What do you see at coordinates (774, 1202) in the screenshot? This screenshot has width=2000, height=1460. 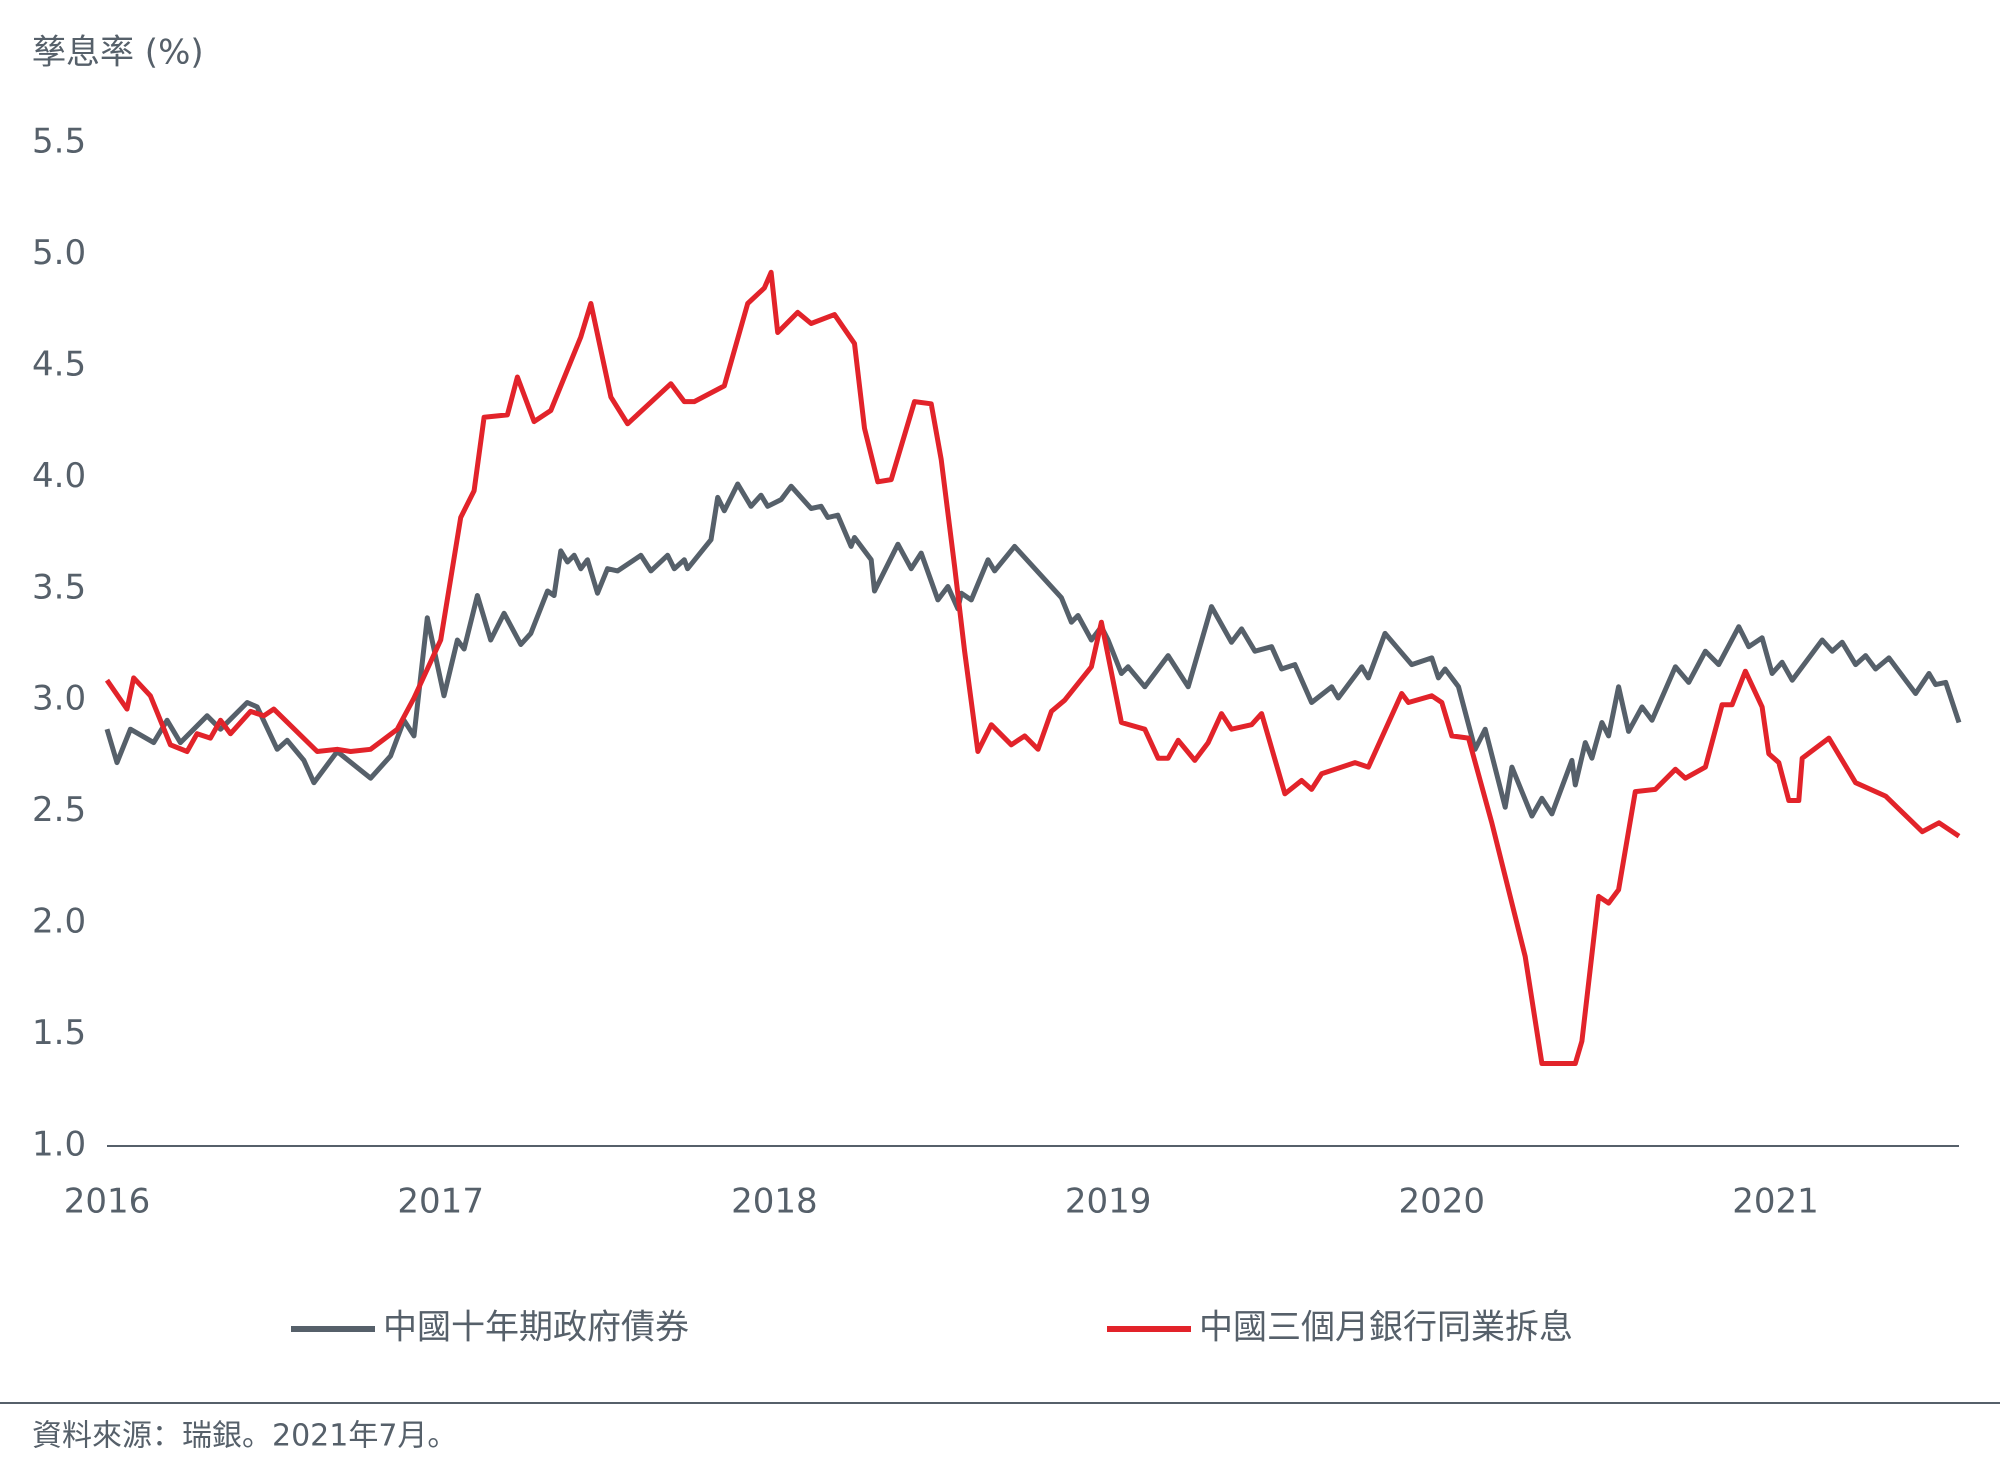 I see `x-tick-label: 2018` at bounding box center [774, 1202].